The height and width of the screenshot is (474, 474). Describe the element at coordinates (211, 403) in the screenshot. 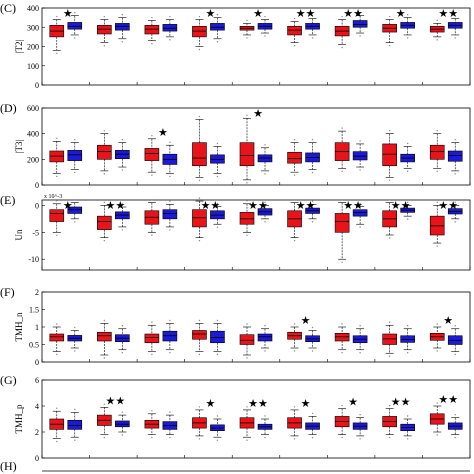

I see `significance-star: ★` at that location.